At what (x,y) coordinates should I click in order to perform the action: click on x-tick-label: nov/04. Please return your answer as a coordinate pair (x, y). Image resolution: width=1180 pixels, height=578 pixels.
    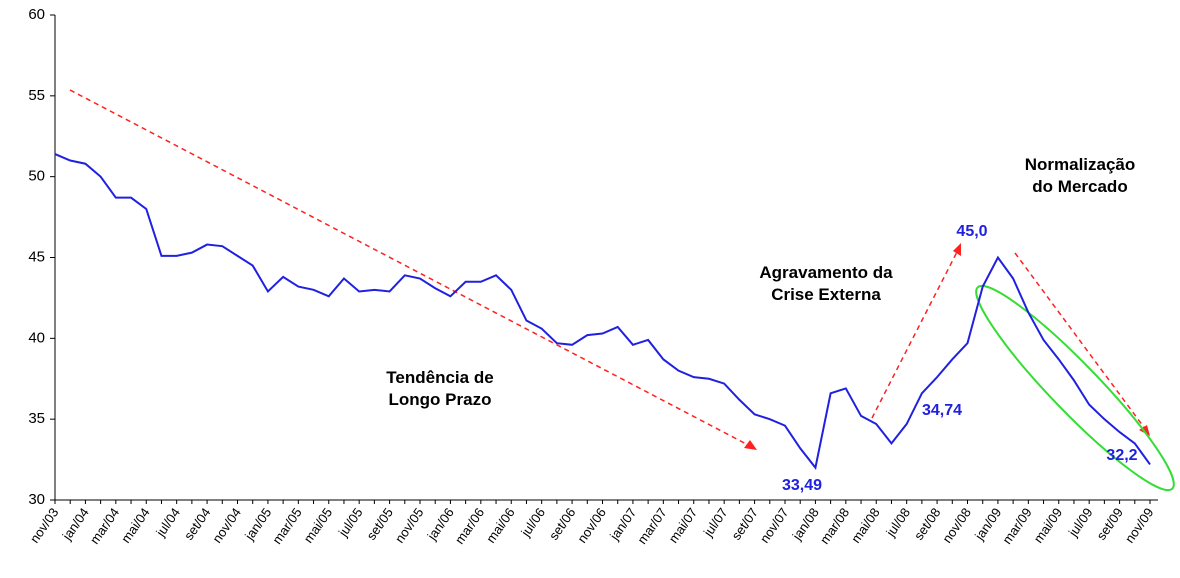
    Looking at the image, I should click on (226, 525).